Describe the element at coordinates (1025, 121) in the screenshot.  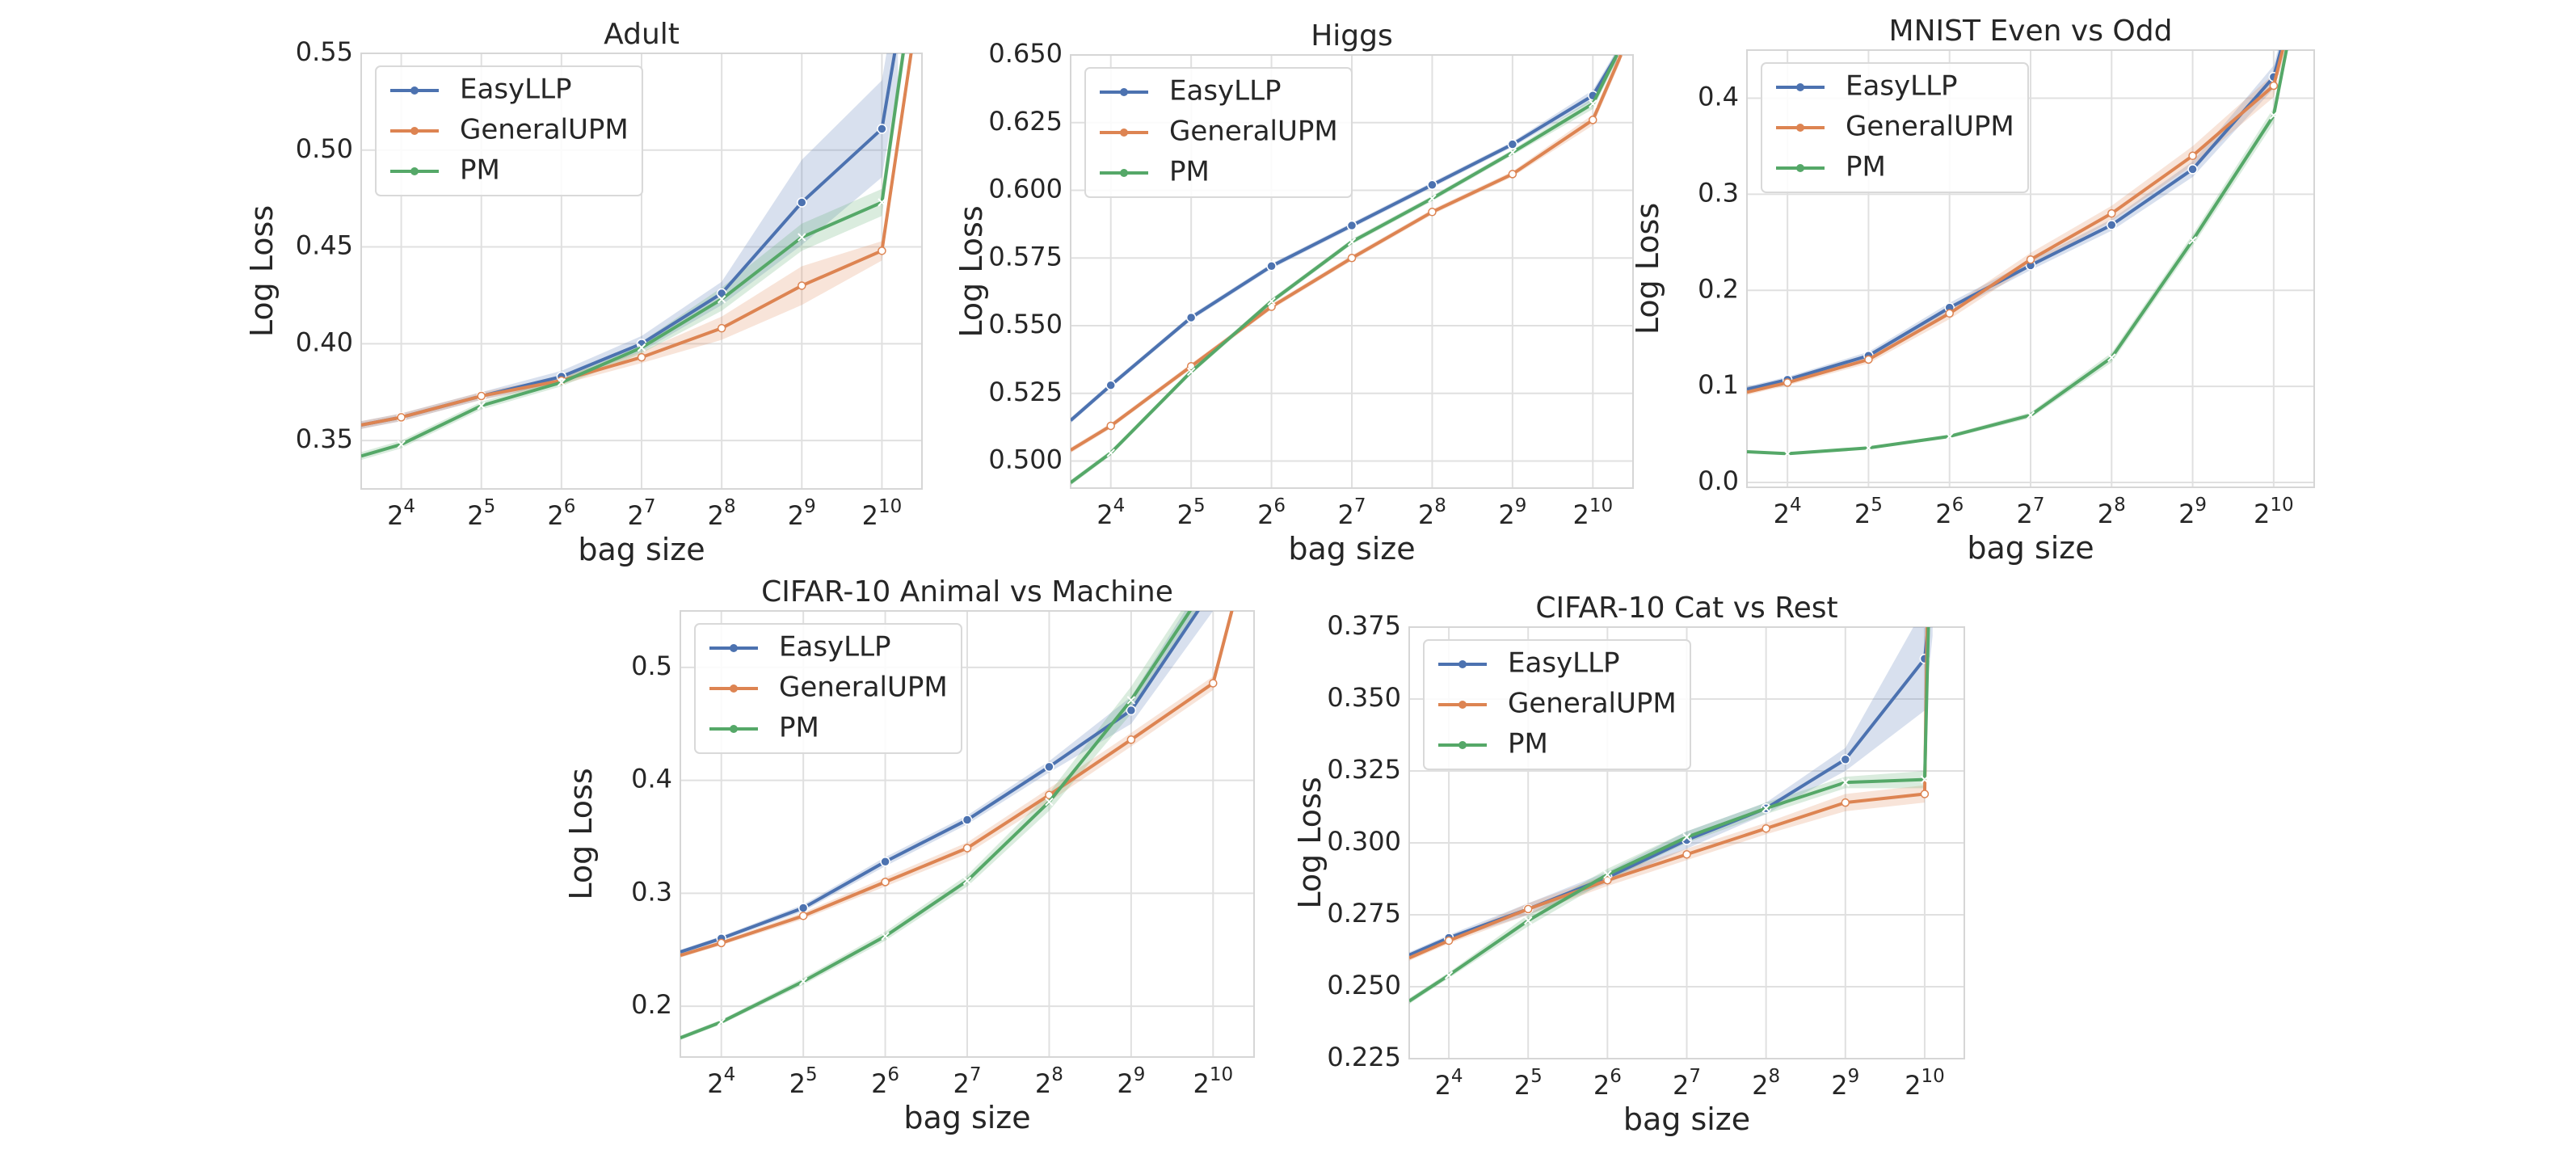
I see `y-tick-label: 0.625` at that location.